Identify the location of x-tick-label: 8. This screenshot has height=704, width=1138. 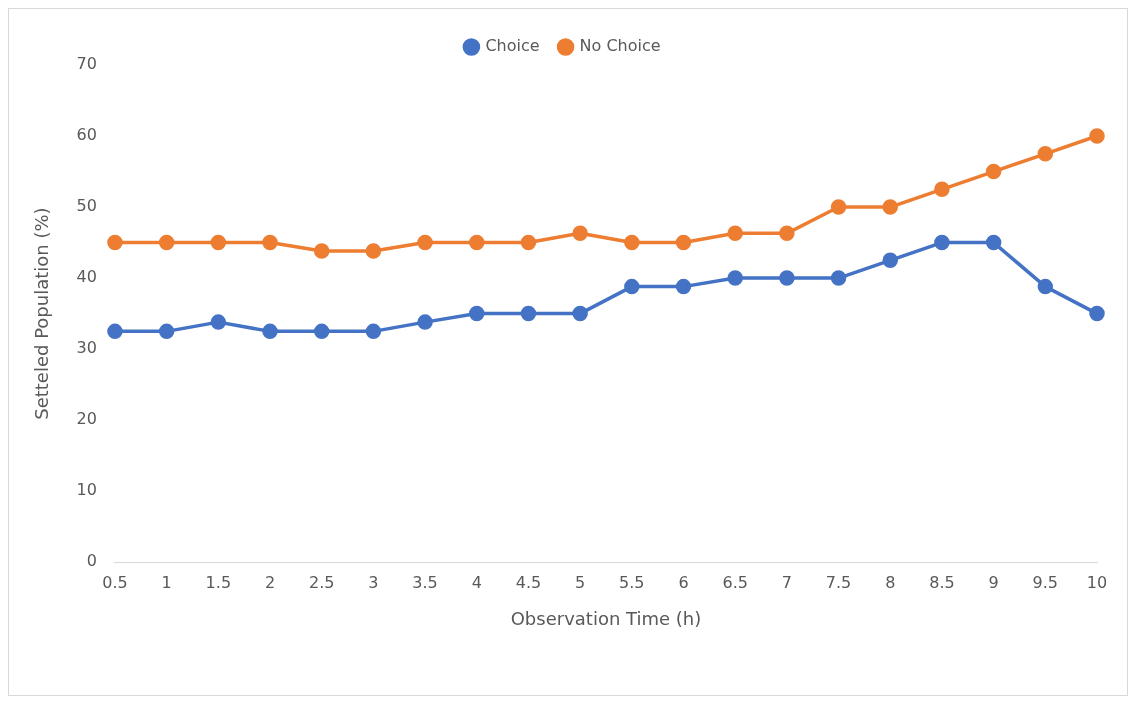
(890, 582).